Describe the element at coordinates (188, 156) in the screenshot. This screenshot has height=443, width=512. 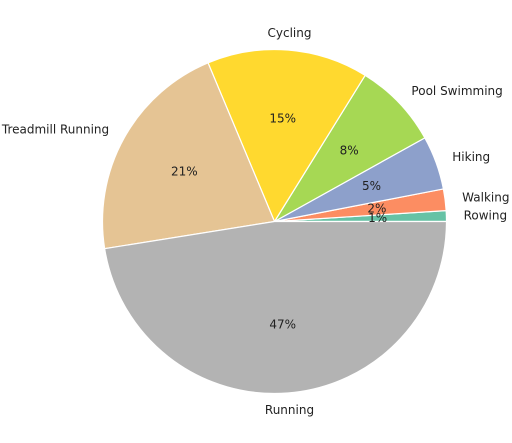
I see `pie-slice-treadmill-running` at that location.